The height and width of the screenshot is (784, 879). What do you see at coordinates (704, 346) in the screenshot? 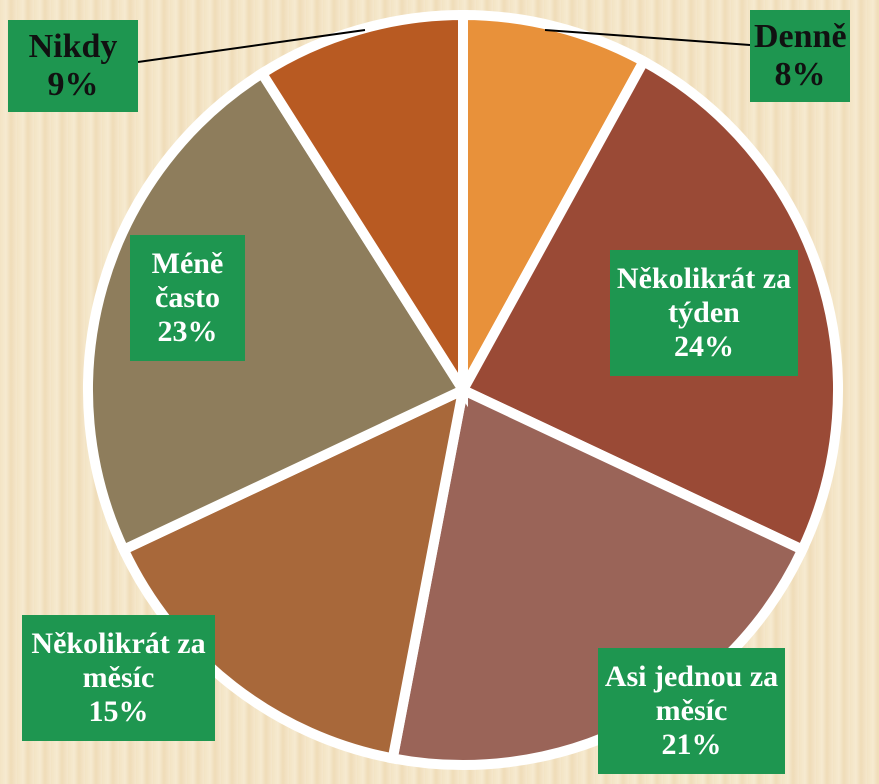
I see `value-label: 24%` at bounding box center [704, 346].